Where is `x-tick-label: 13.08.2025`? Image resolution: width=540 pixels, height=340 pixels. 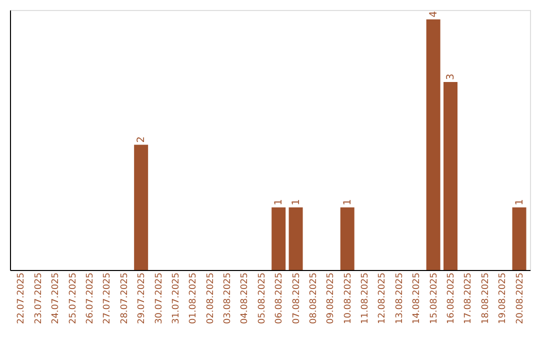 x-tick-label: 13.08.2025 is located at coordinates (399, 298).